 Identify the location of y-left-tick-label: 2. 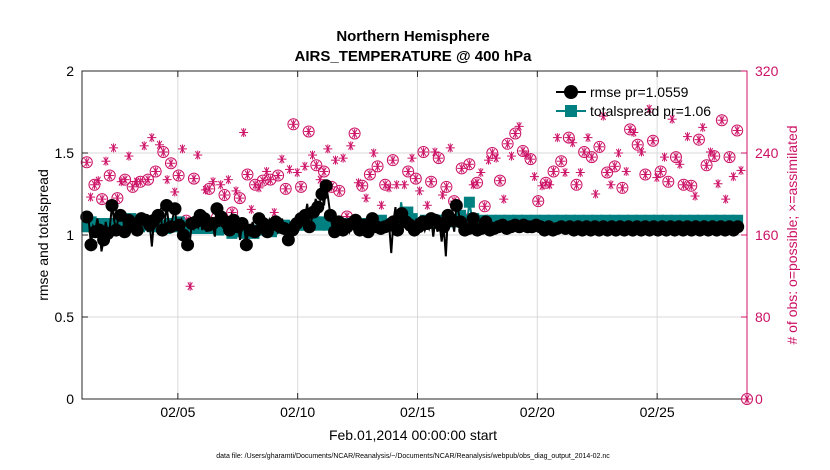
(70, 71).